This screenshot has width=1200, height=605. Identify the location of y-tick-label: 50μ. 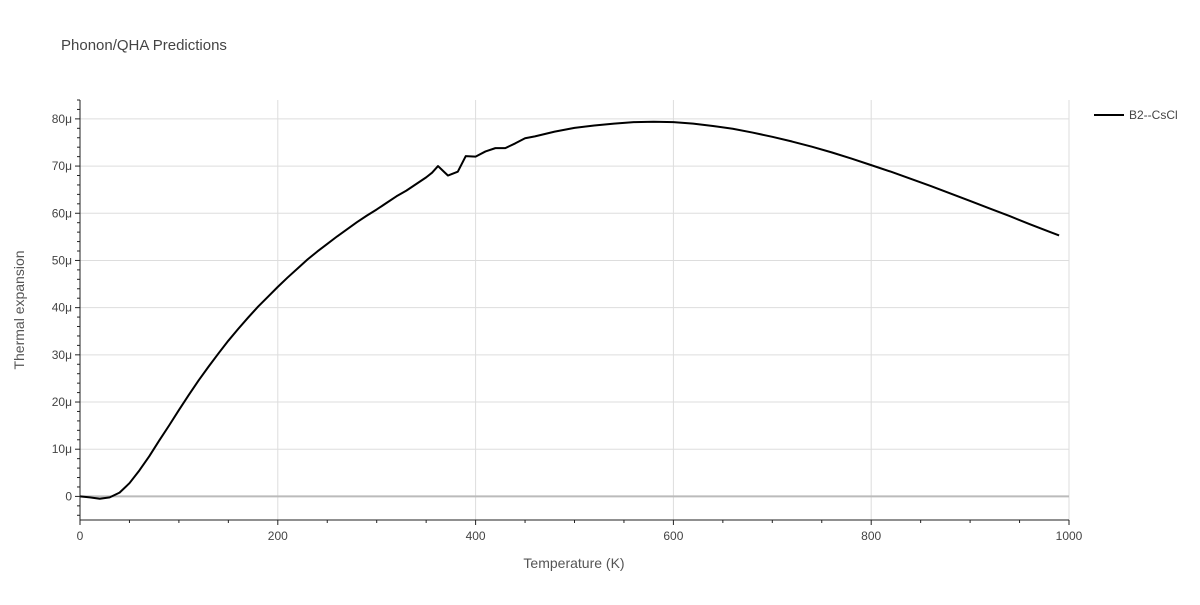
(62, 260).